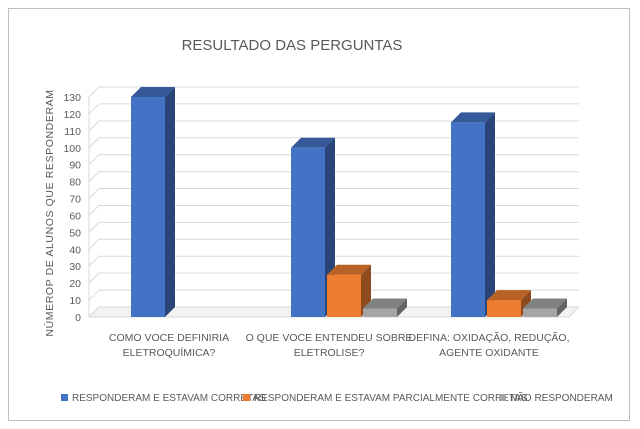 The image size is (640, 429). I want to click on category-label: ELETROLISE?, so click(329, 353).